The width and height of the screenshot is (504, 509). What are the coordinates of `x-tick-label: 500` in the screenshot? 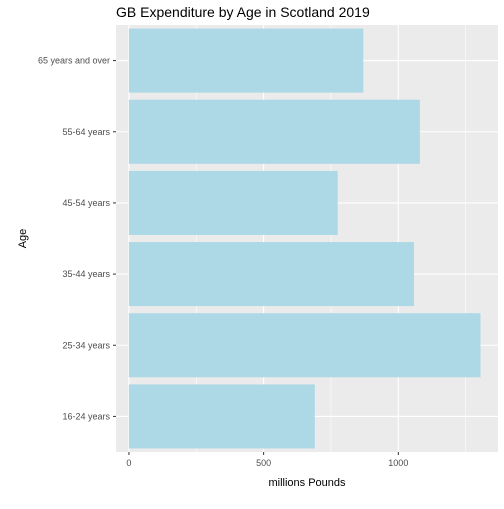 It's located at (263, 463).